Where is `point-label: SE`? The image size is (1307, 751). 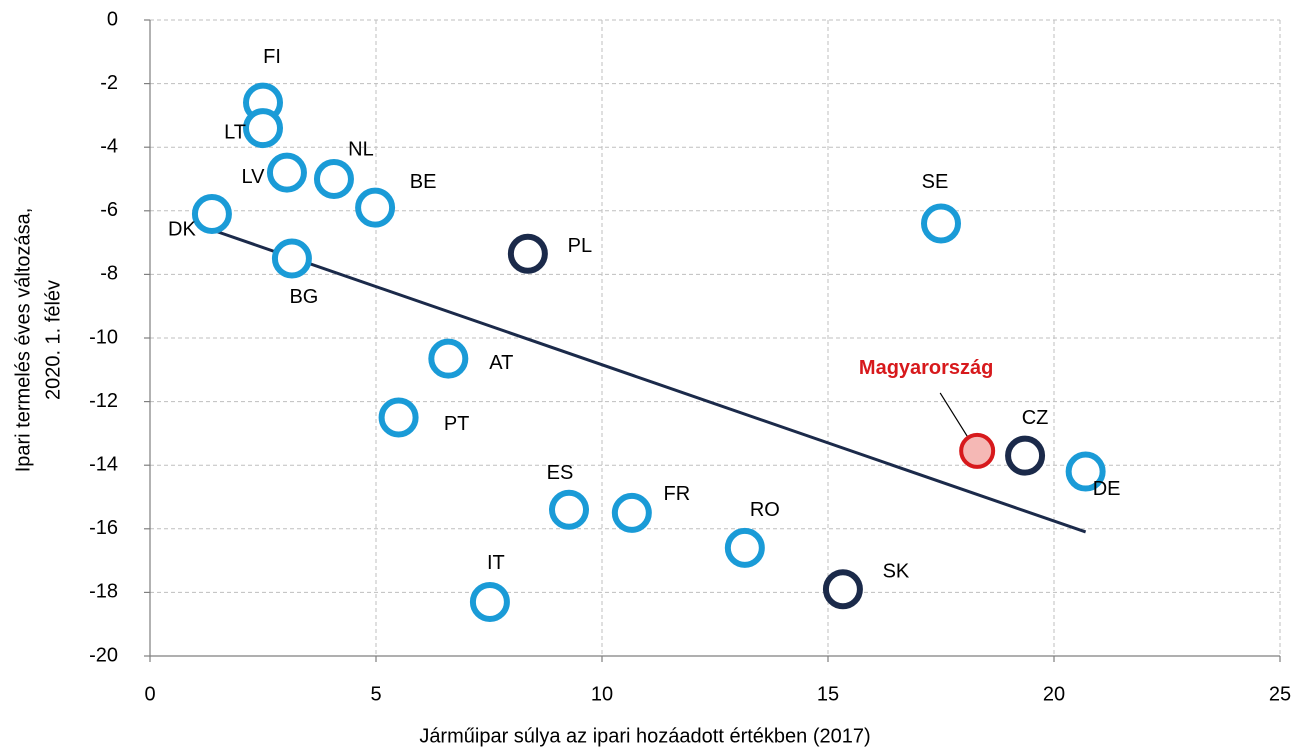
point-label: SE is located at coordinates (935, 182).